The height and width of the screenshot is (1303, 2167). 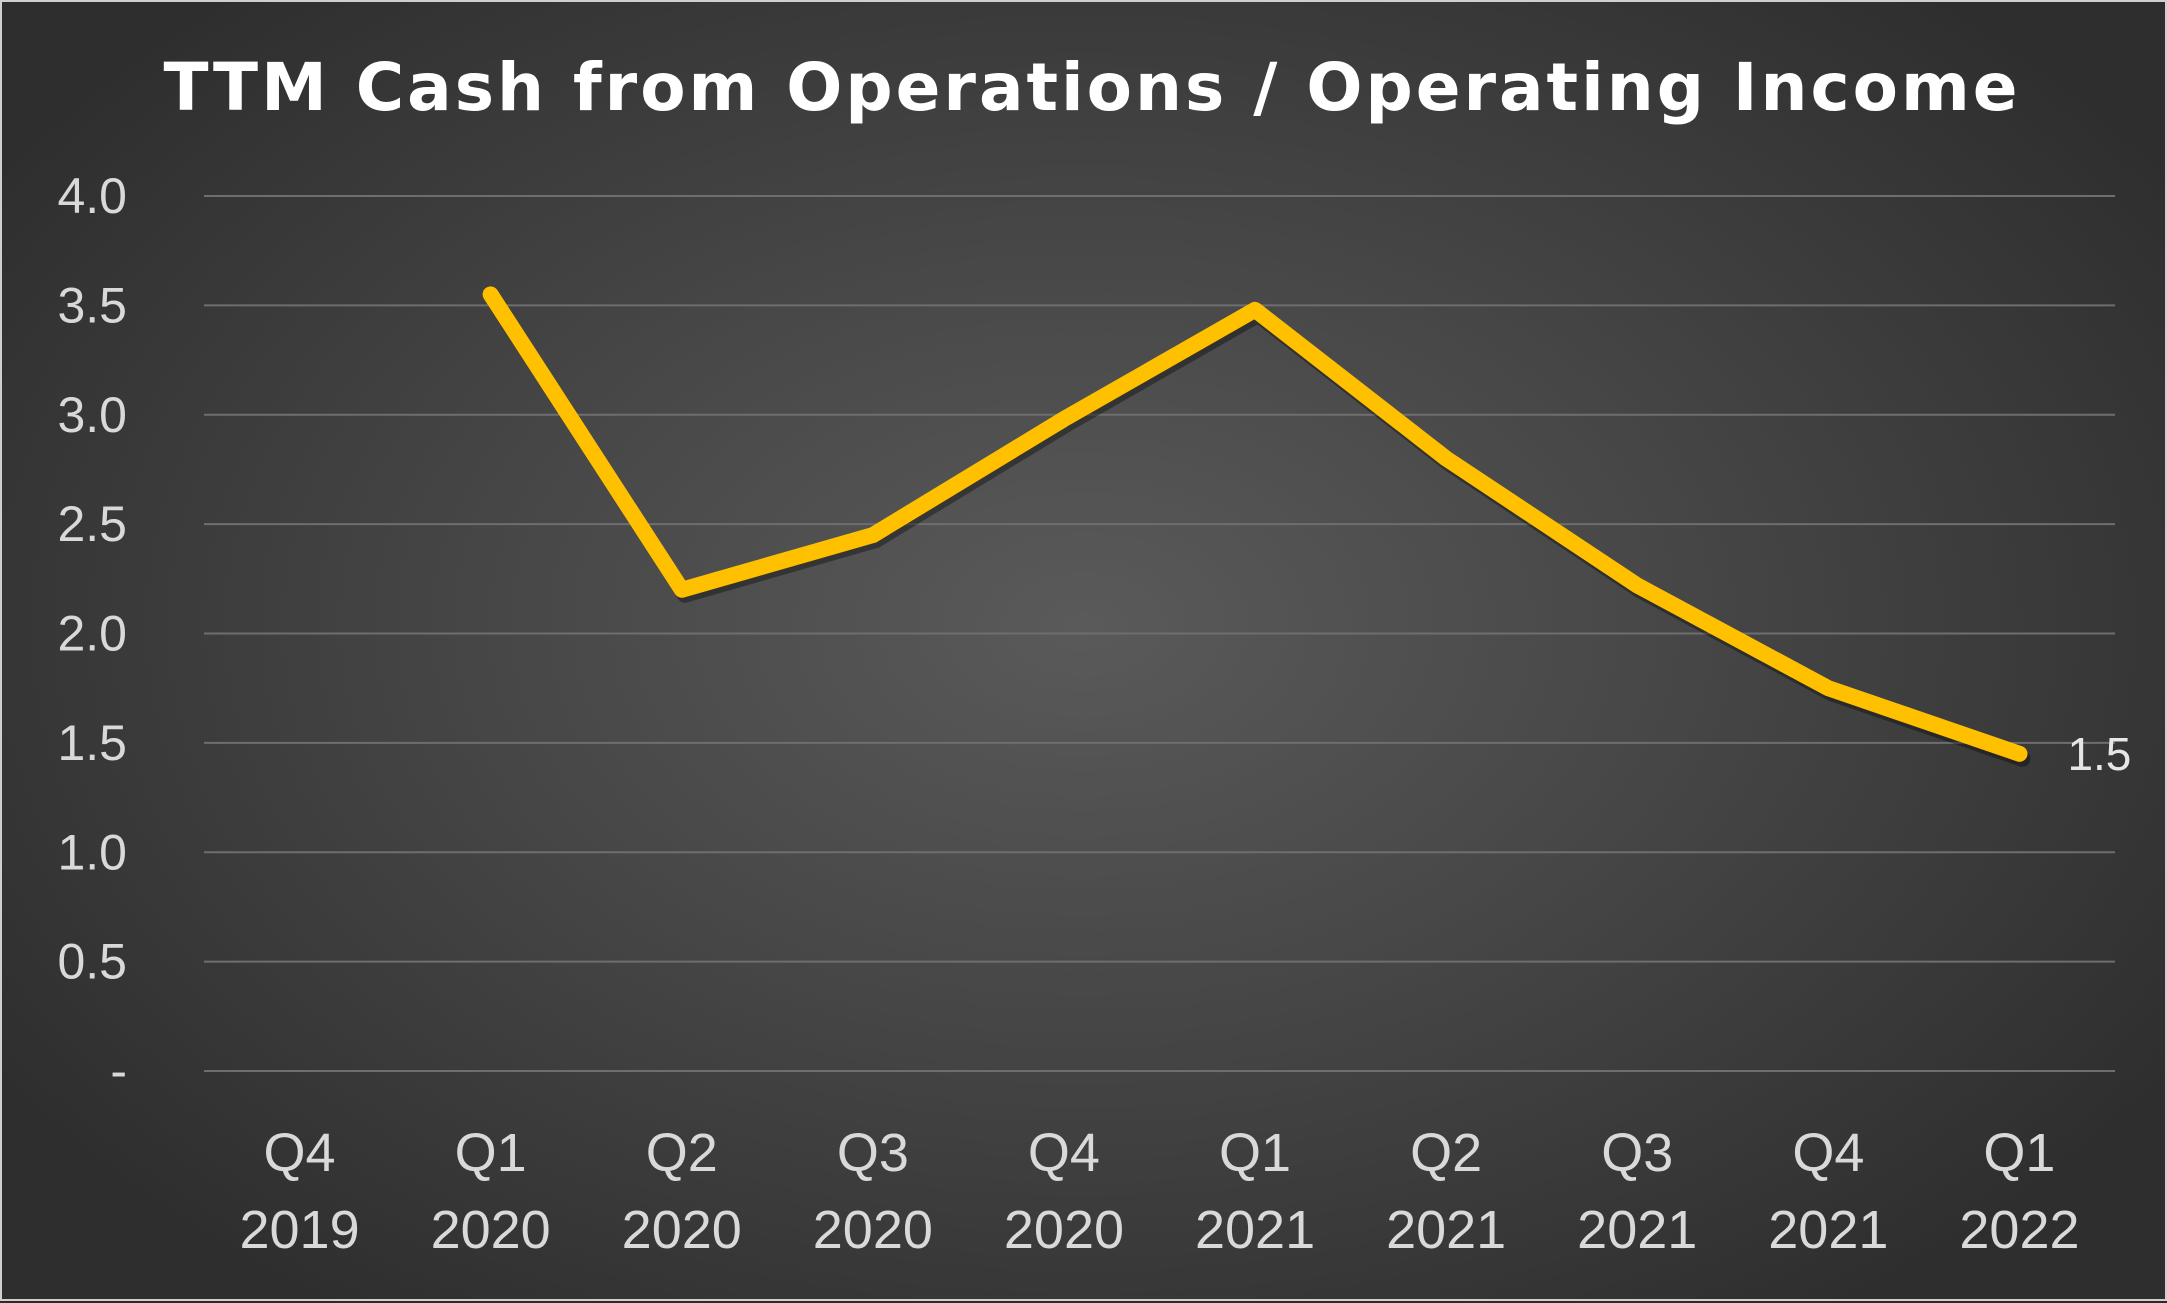 I want to click on x-tick-year: 2019, so click(x=299, y=1230).